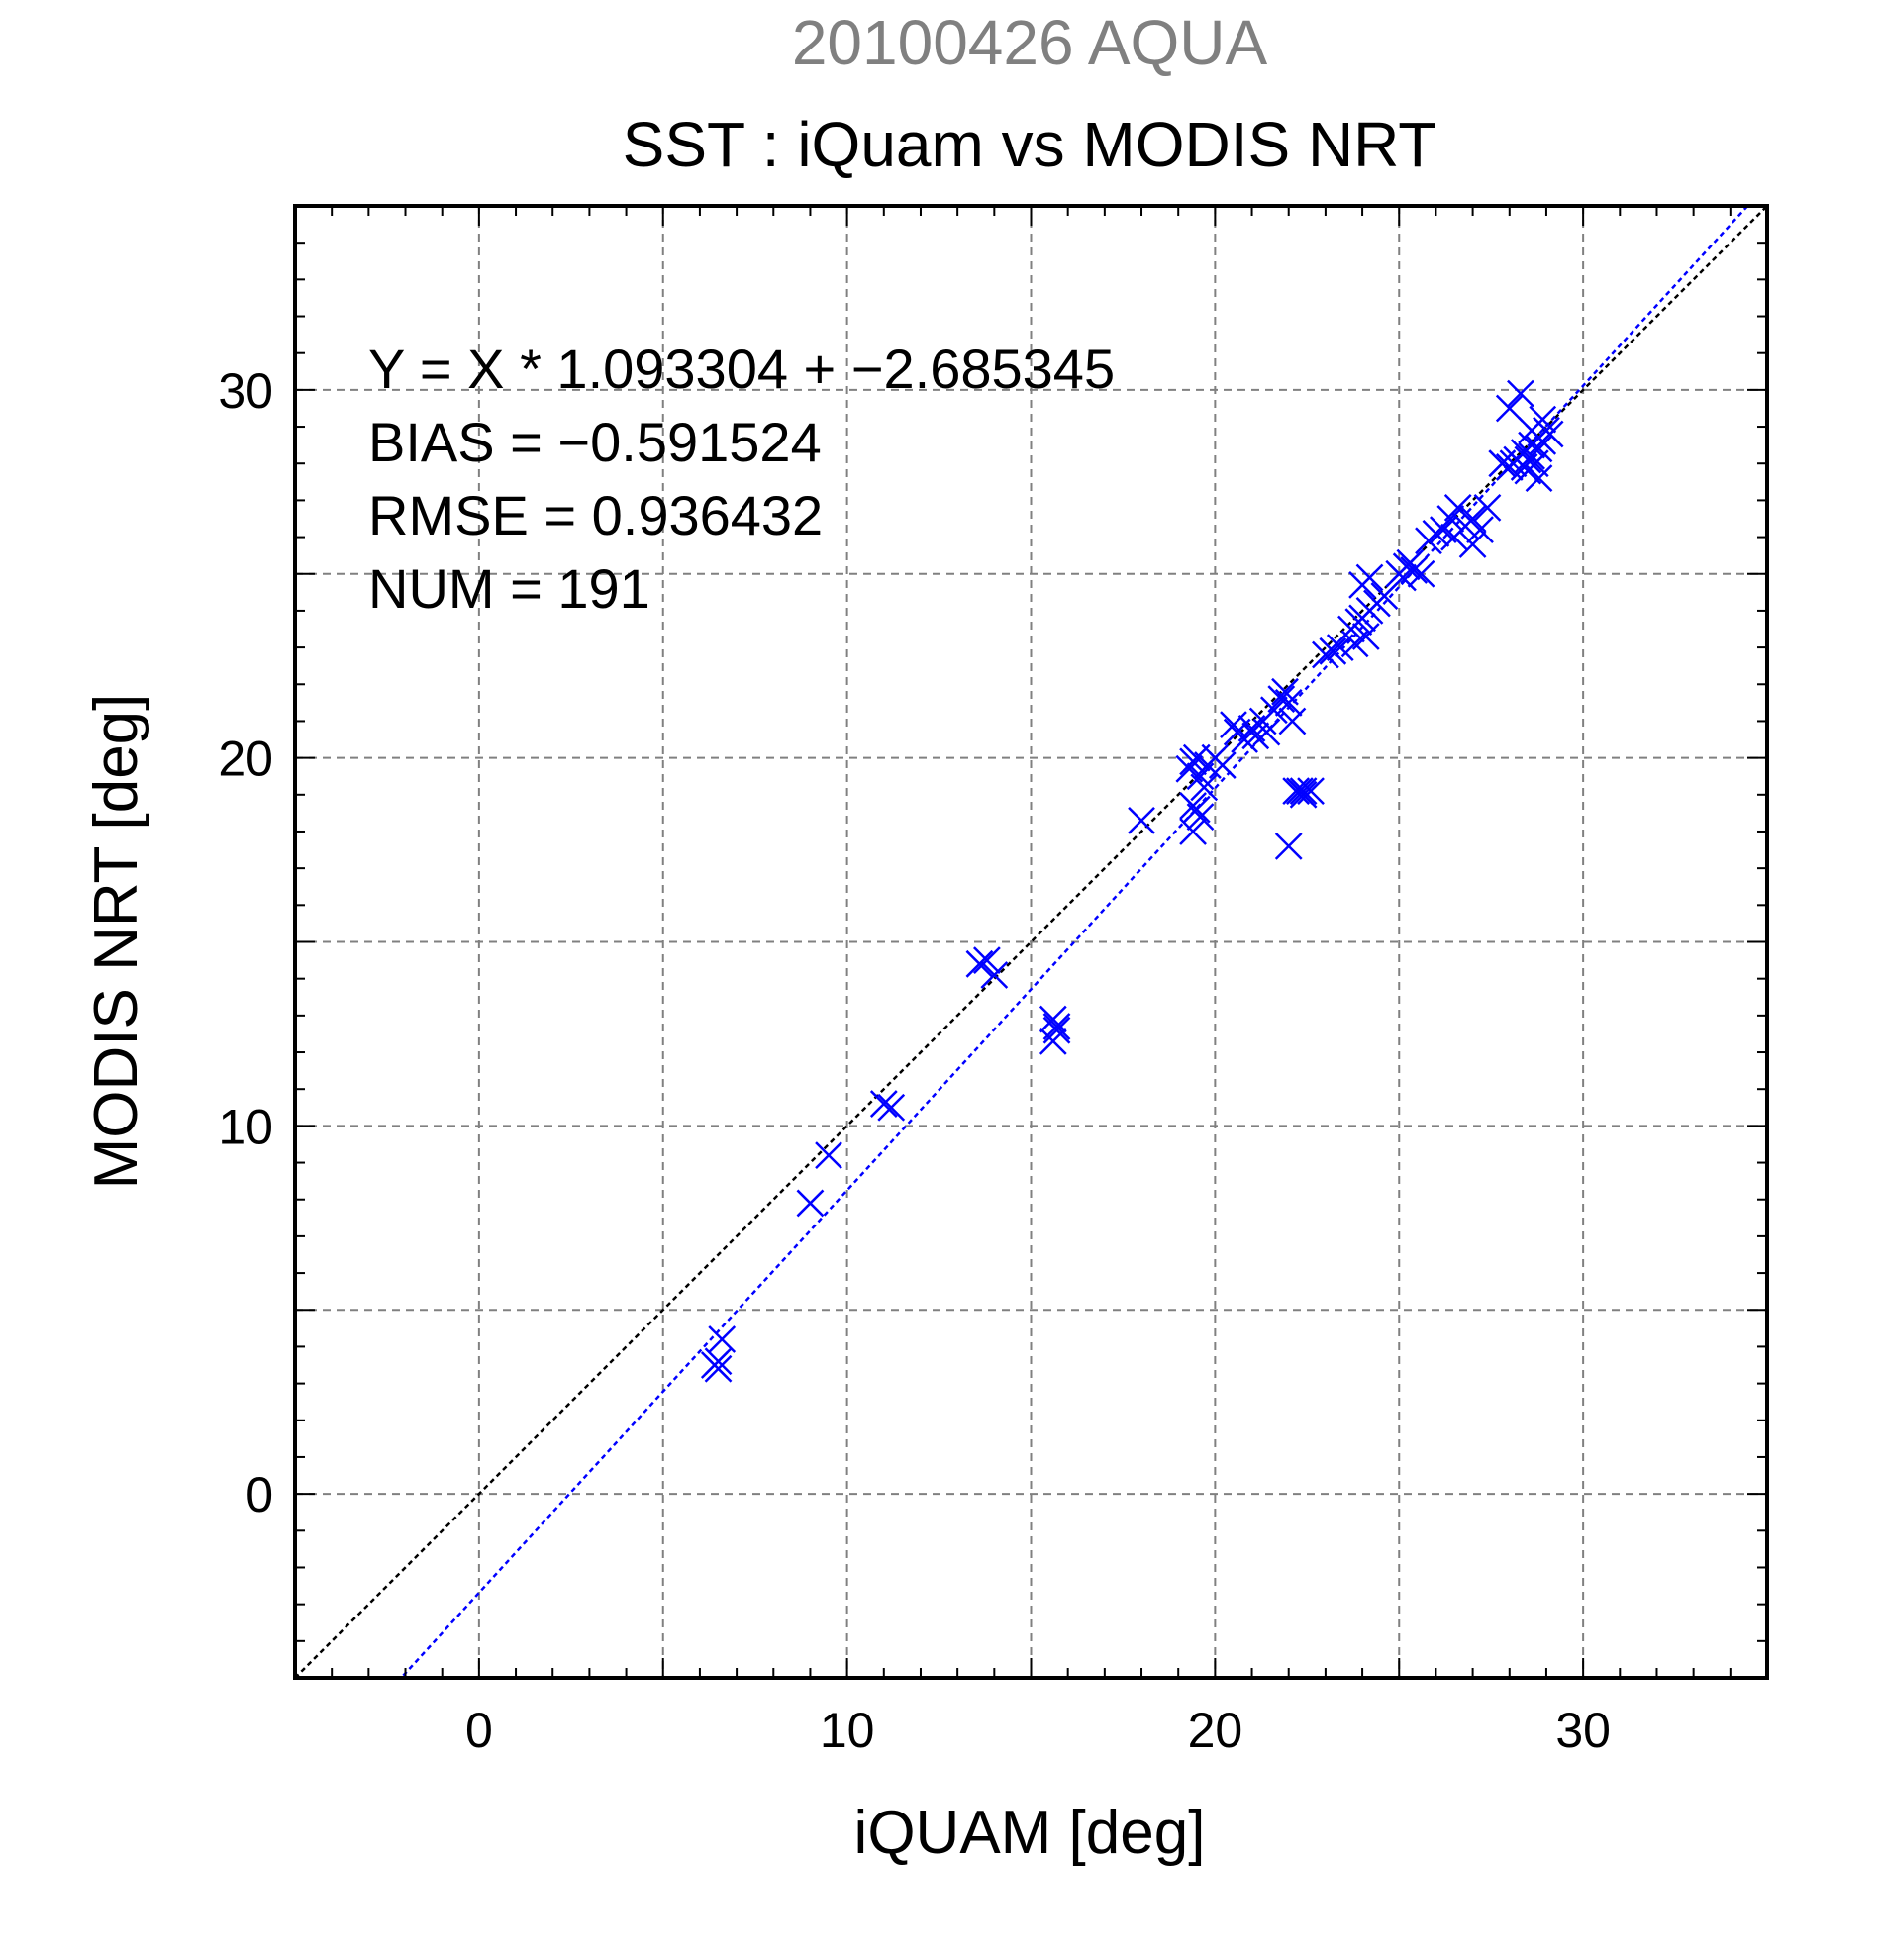 This screenshot has height=1960, width=1881. Describe the element at coordinates (847, 1730) in the screenshot. I see `x-tick-label: 10` at that location.